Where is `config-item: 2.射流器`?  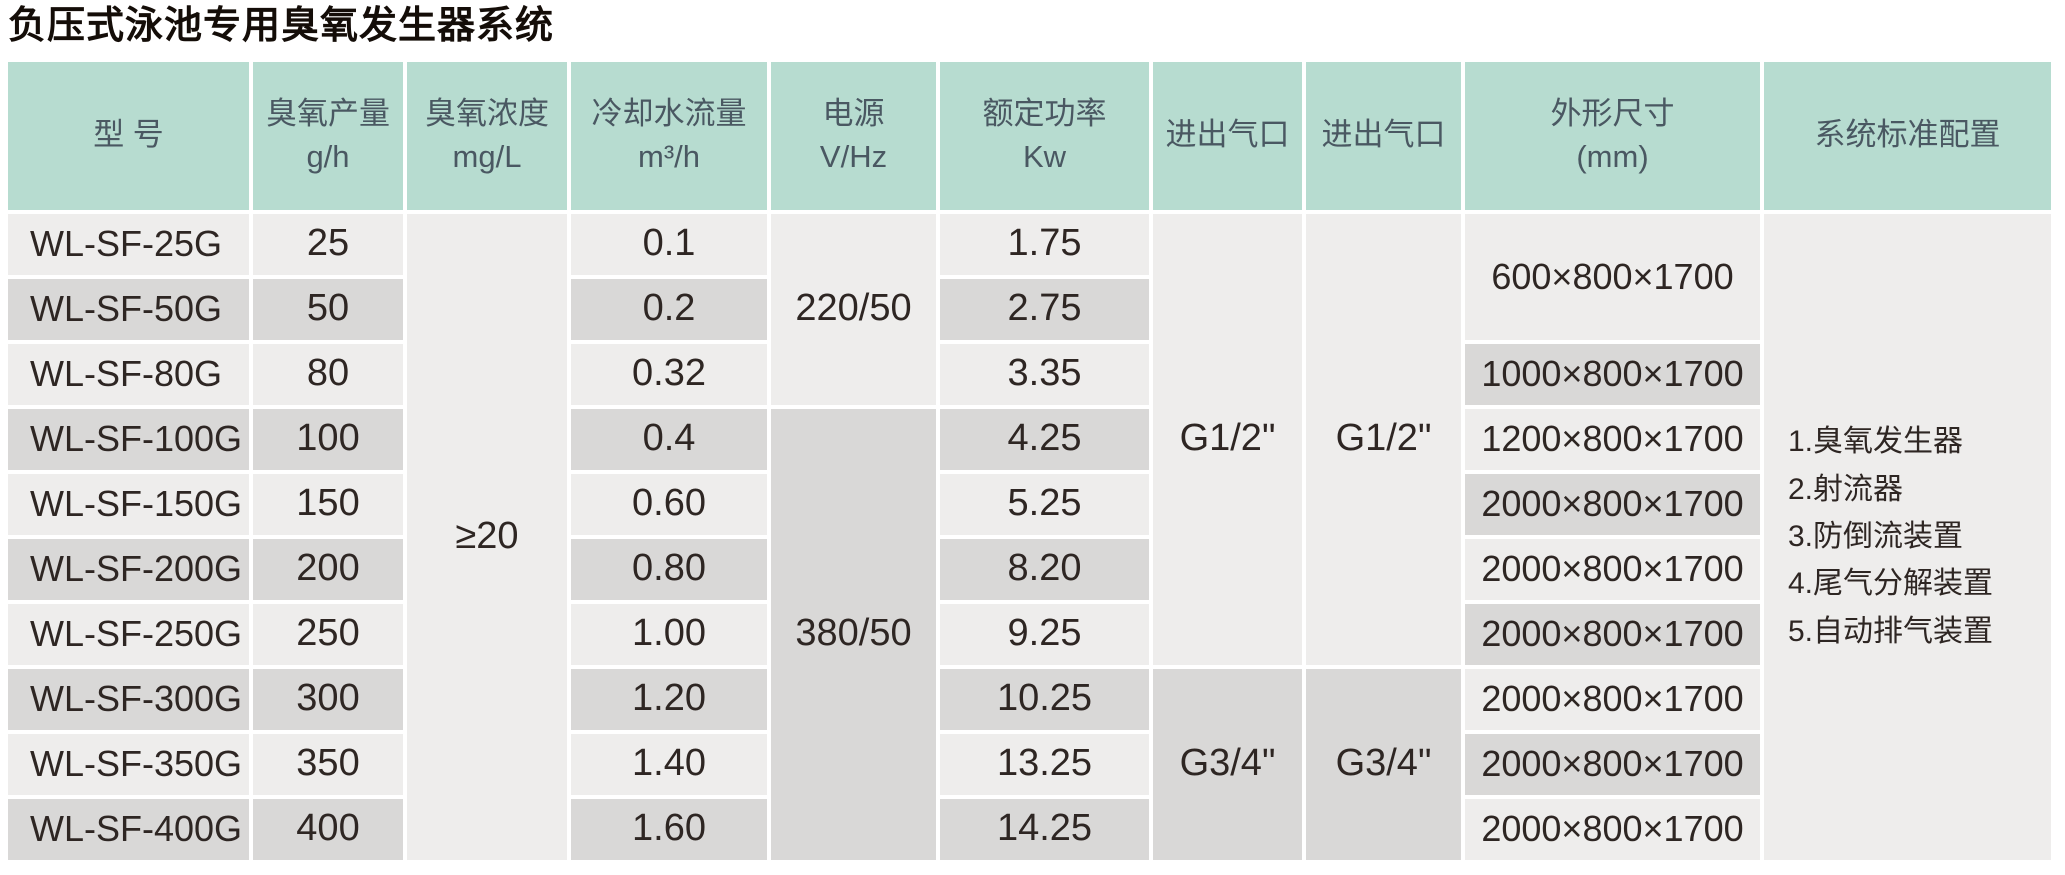
config-item: 2.射流器 is located at coordinates (1846, 489).